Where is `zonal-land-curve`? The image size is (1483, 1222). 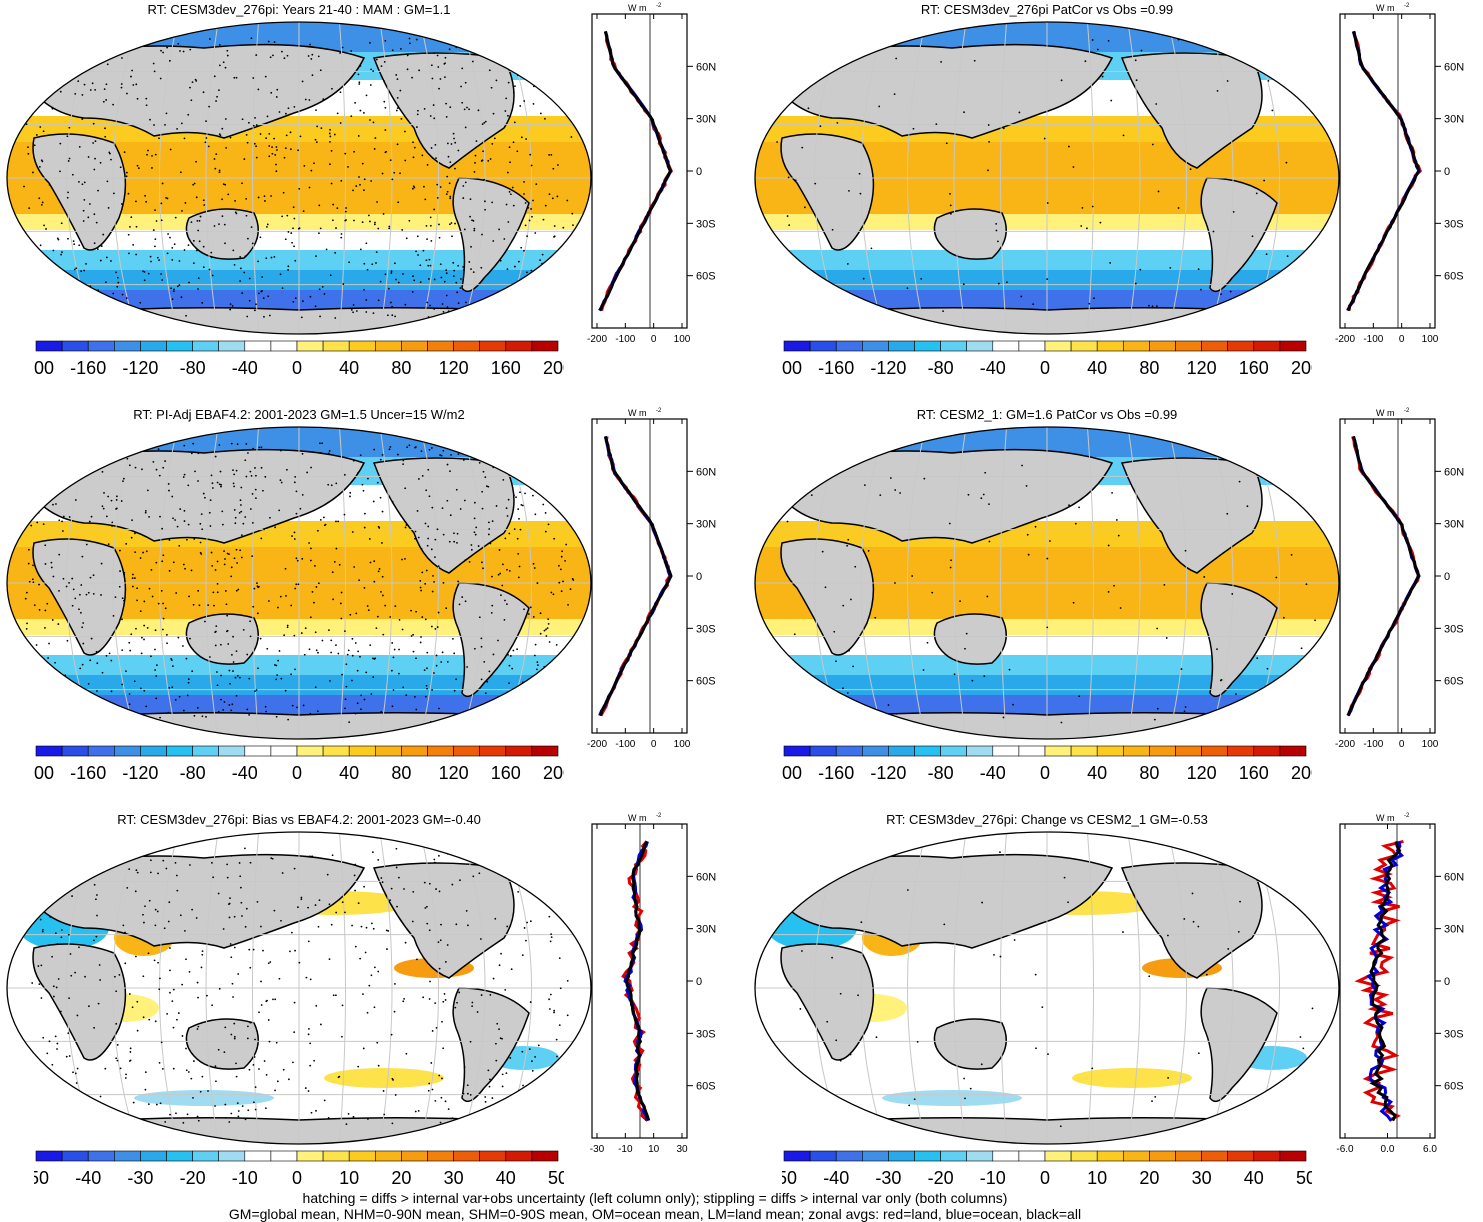
zonal-land-curve is located at coordinates (1384, 576).